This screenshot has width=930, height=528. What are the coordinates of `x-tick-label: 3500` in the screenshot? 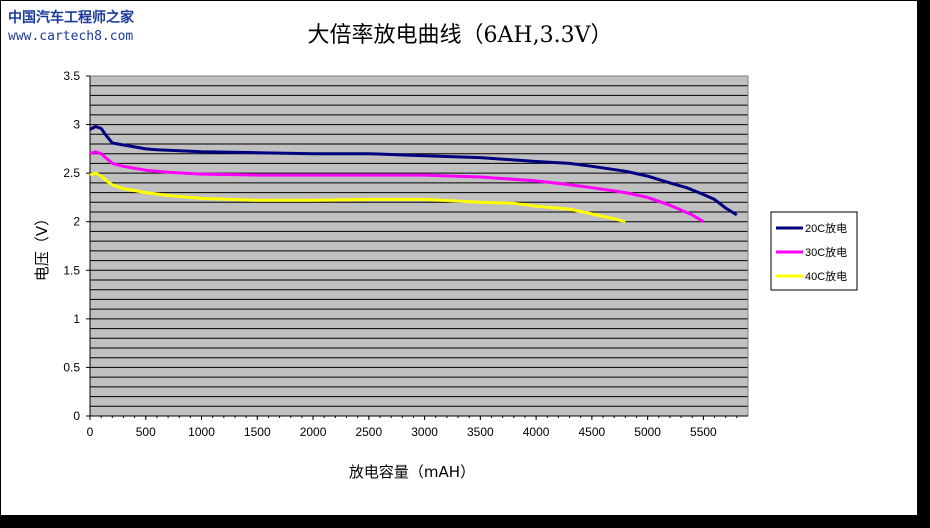 It's located at (480, 432).